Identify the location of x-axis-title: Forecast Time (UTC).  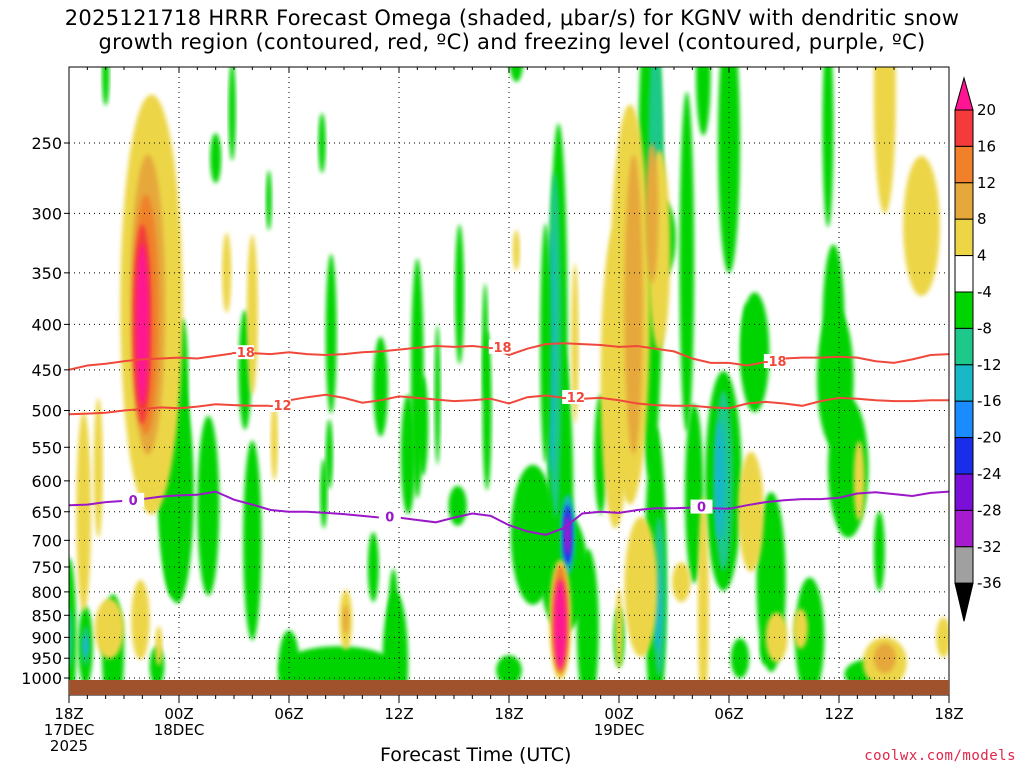
(476, 755).